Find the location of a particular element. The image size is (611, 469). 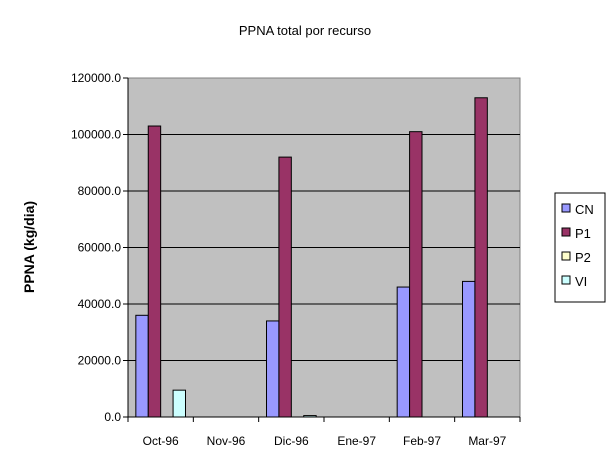

legend-label: VI is located at coordinates (581, 281).